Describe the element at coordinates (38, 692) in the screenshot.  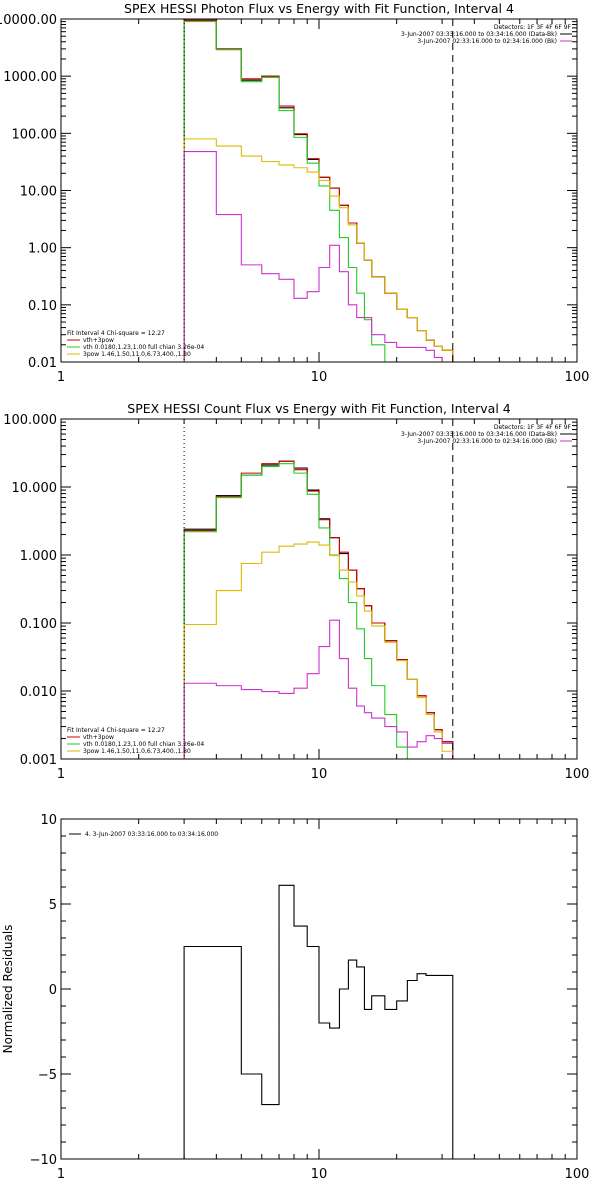
I see `y-tick-label: 0.010` at that location.